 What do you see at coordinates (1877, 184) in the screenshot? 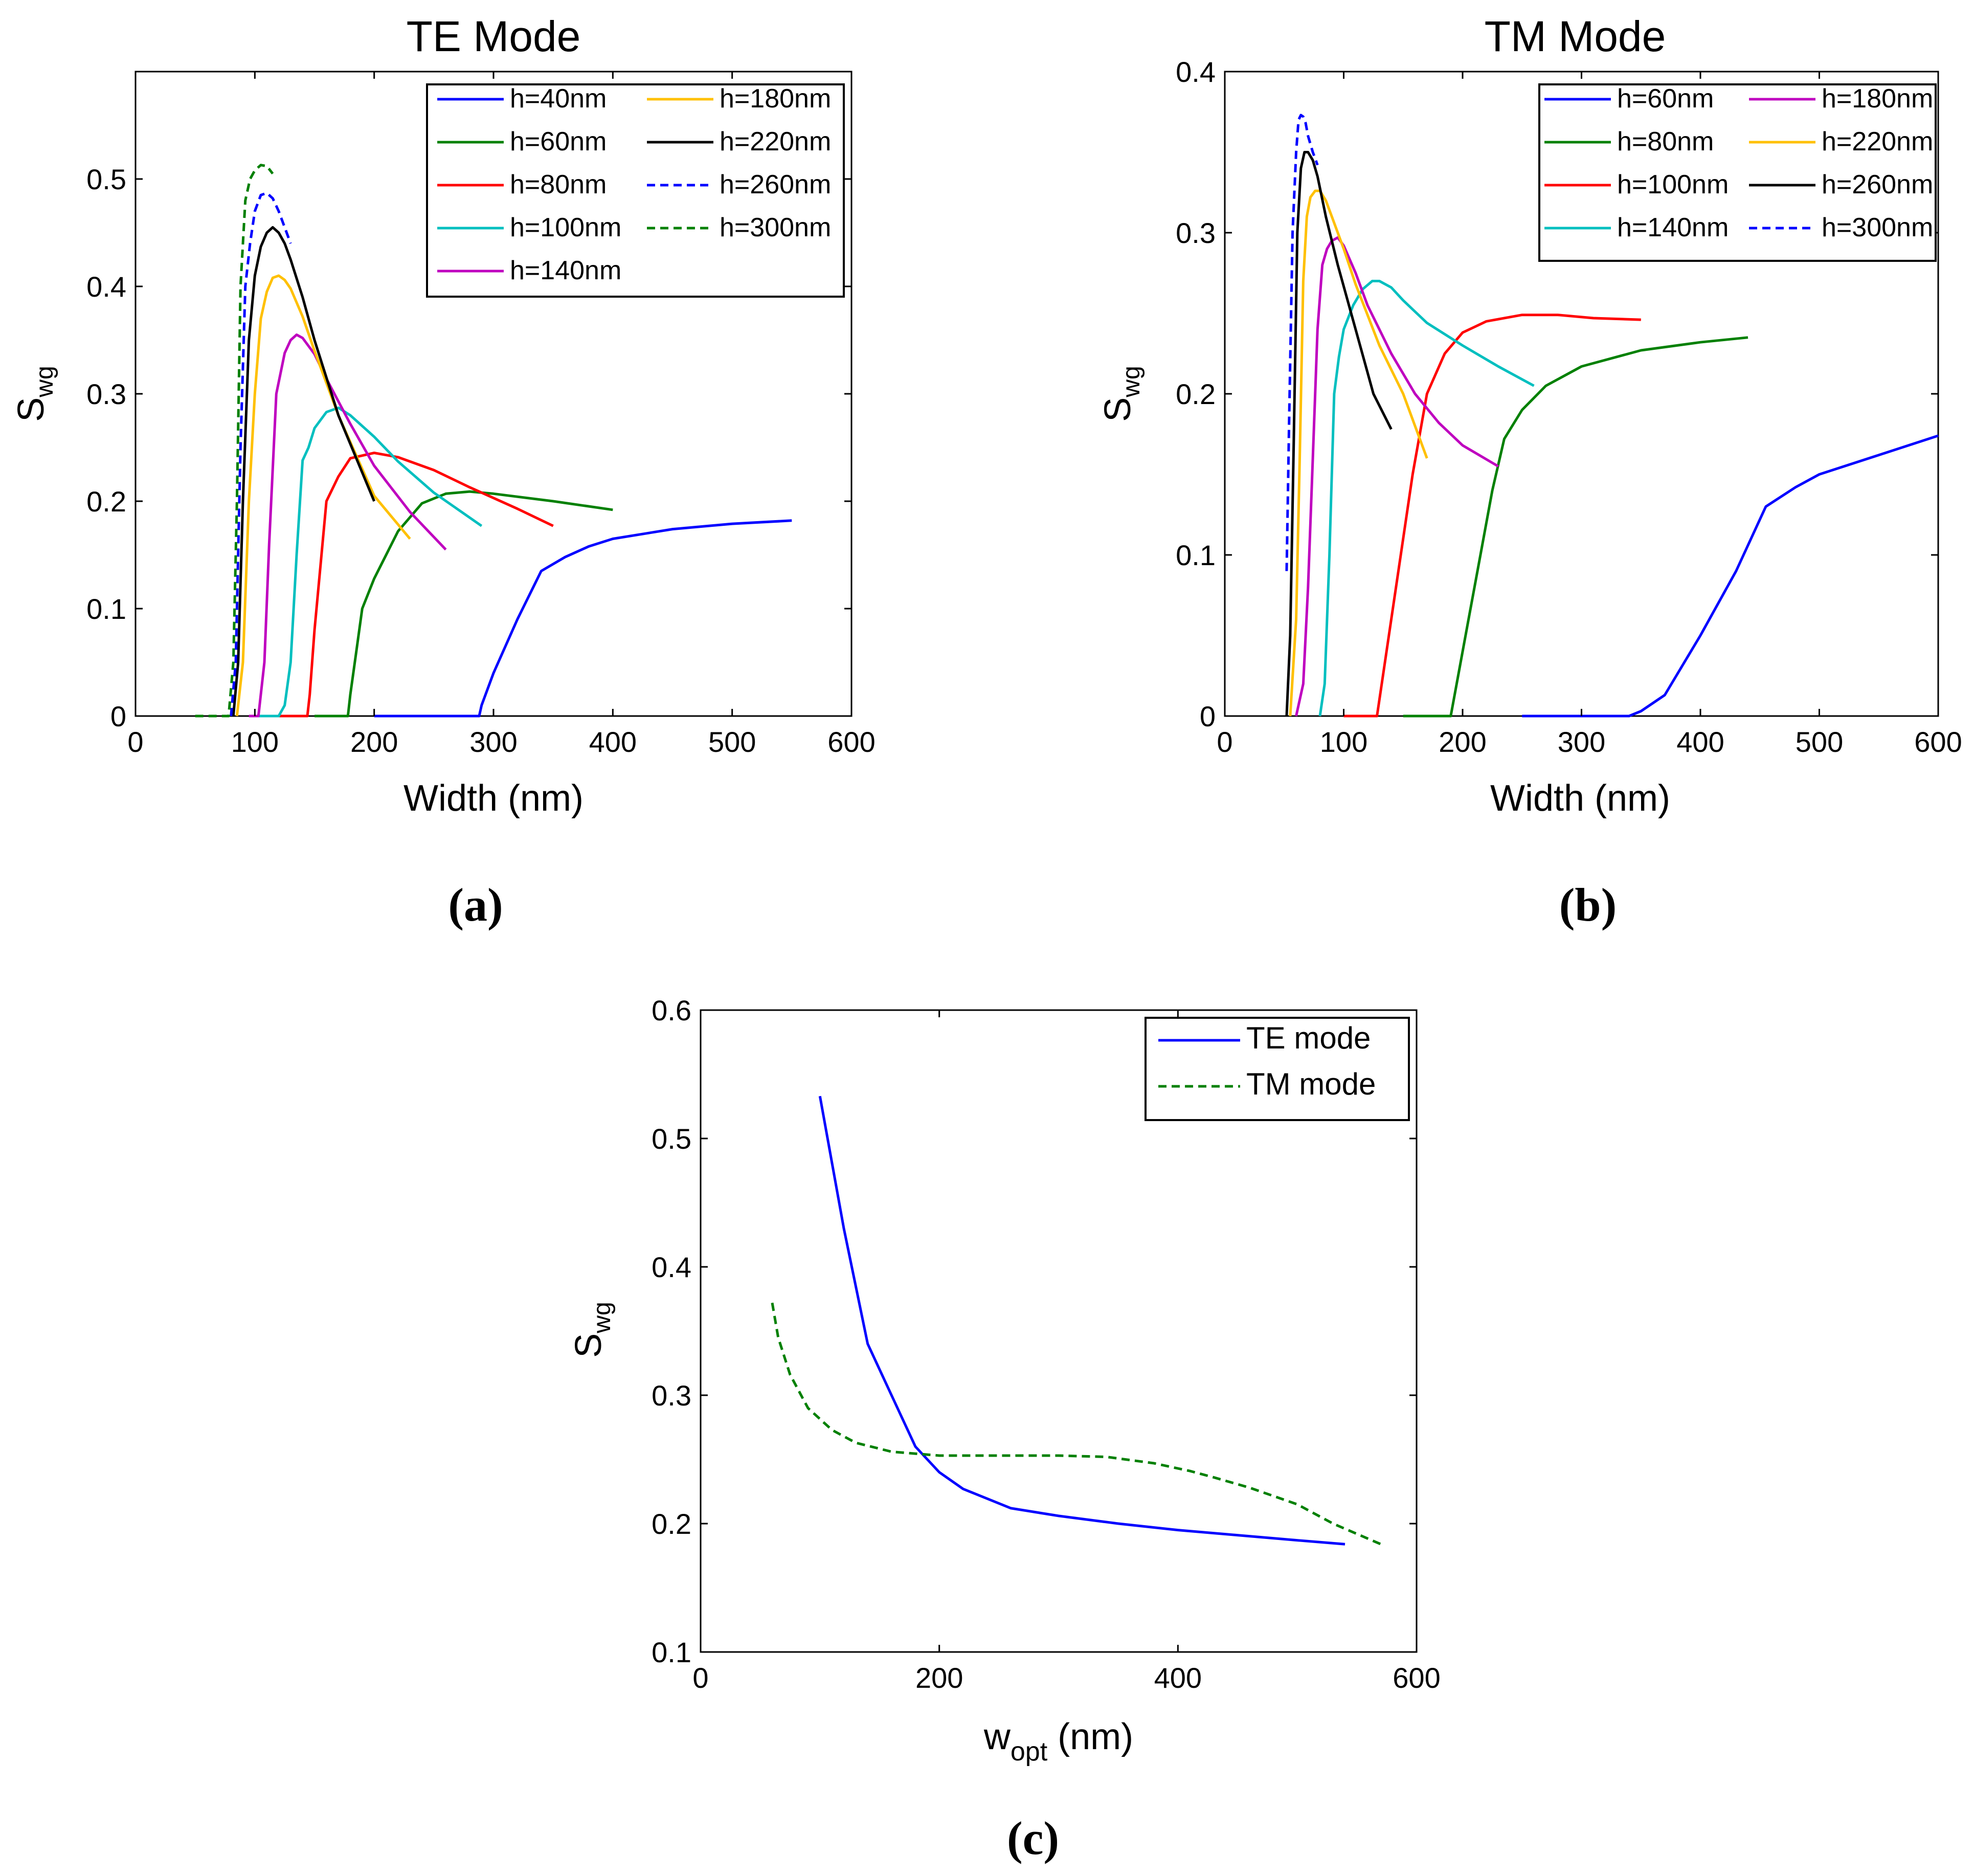
I see `legend-label-b-6: h=260nm` at bounding box center [1877, 184].